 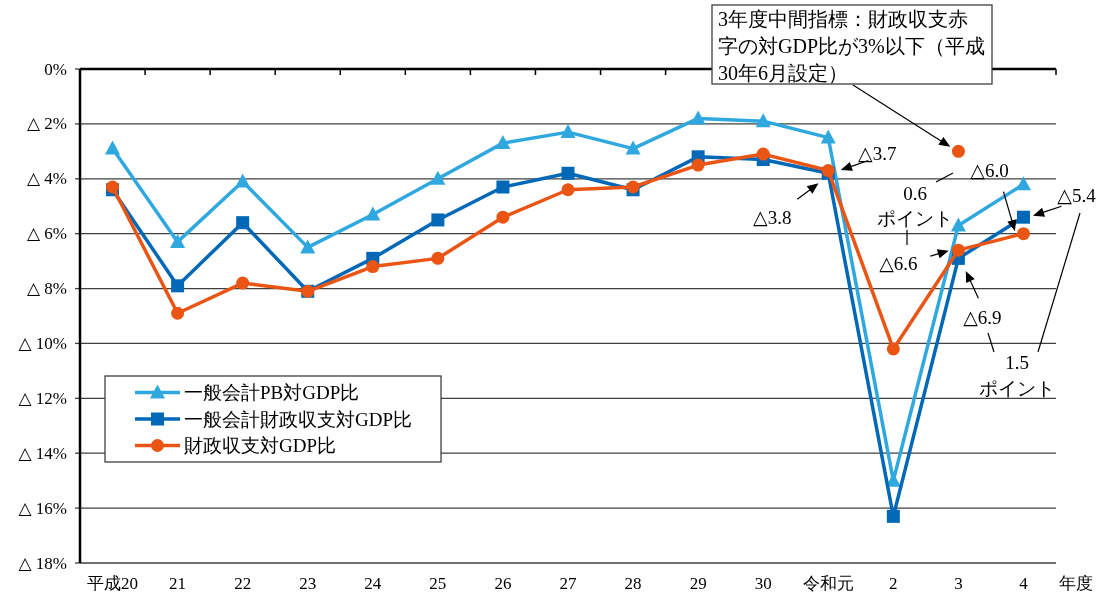 What do you see at coordinates (42, 508) in the screenshot?
I see `y-tick-label: △ 16%` at bounding box center [42, 508].